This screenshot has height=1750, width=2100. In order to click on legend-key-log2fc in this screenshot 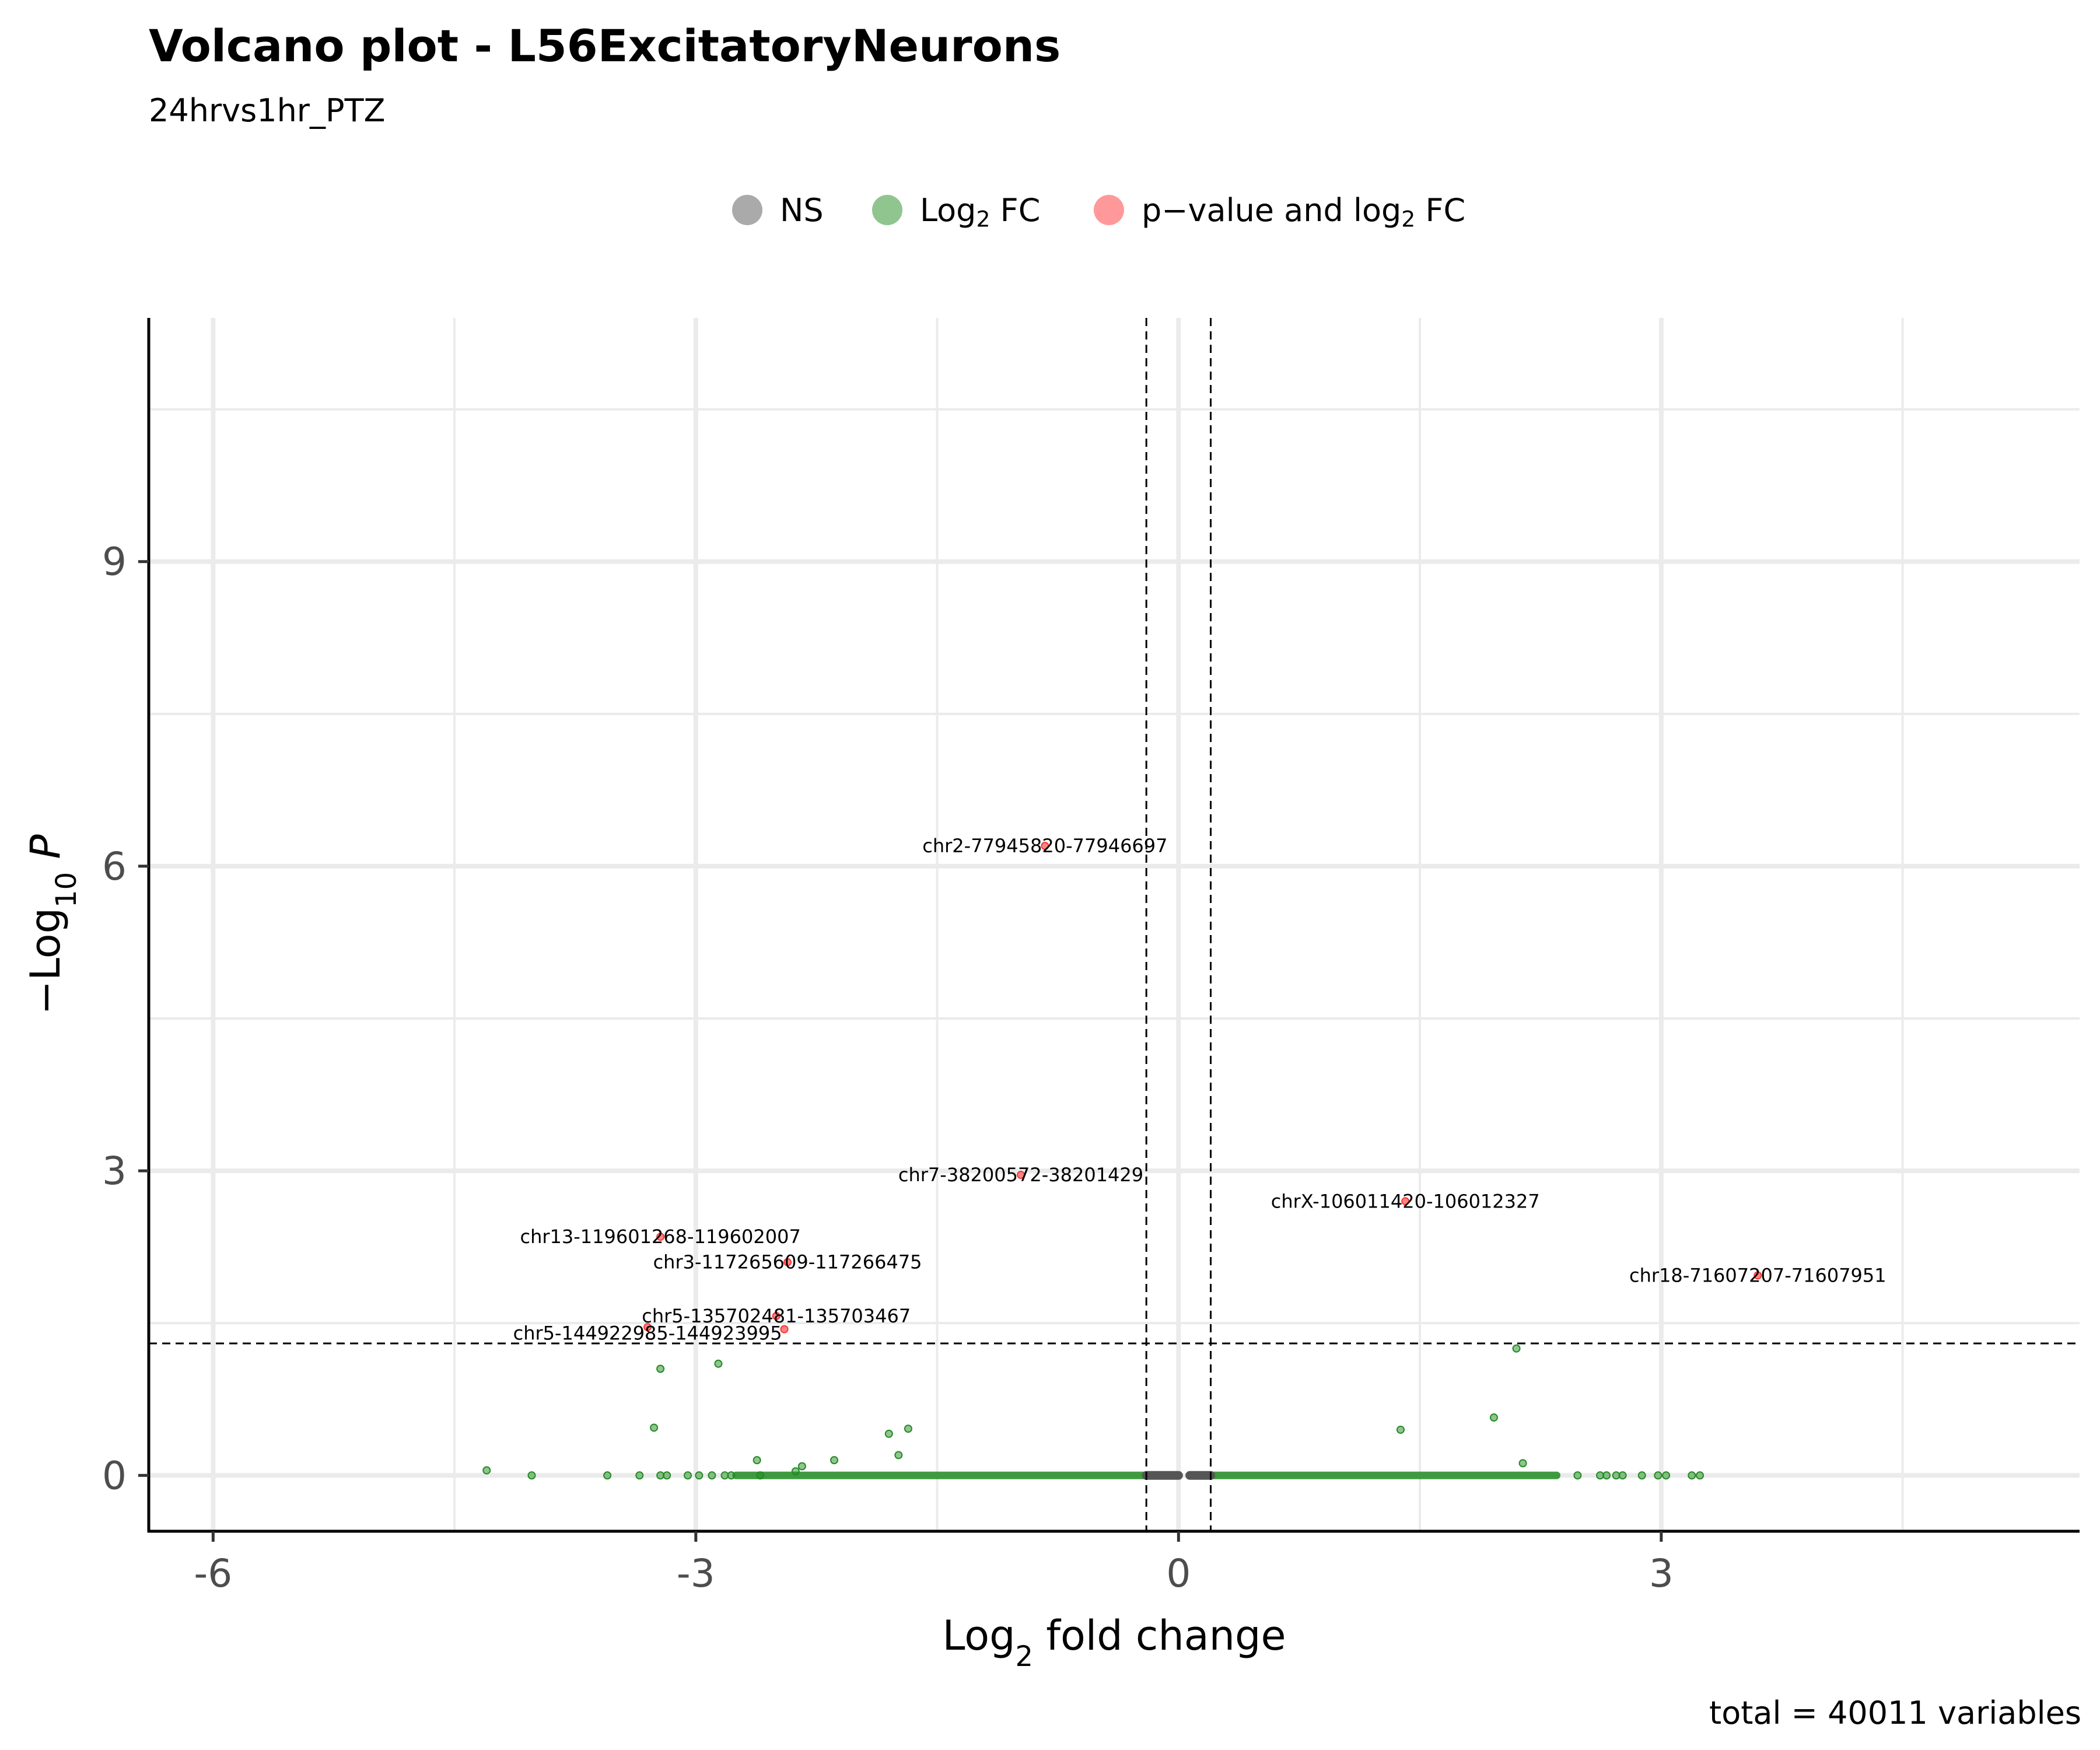, I will do `click(887, 210)`.